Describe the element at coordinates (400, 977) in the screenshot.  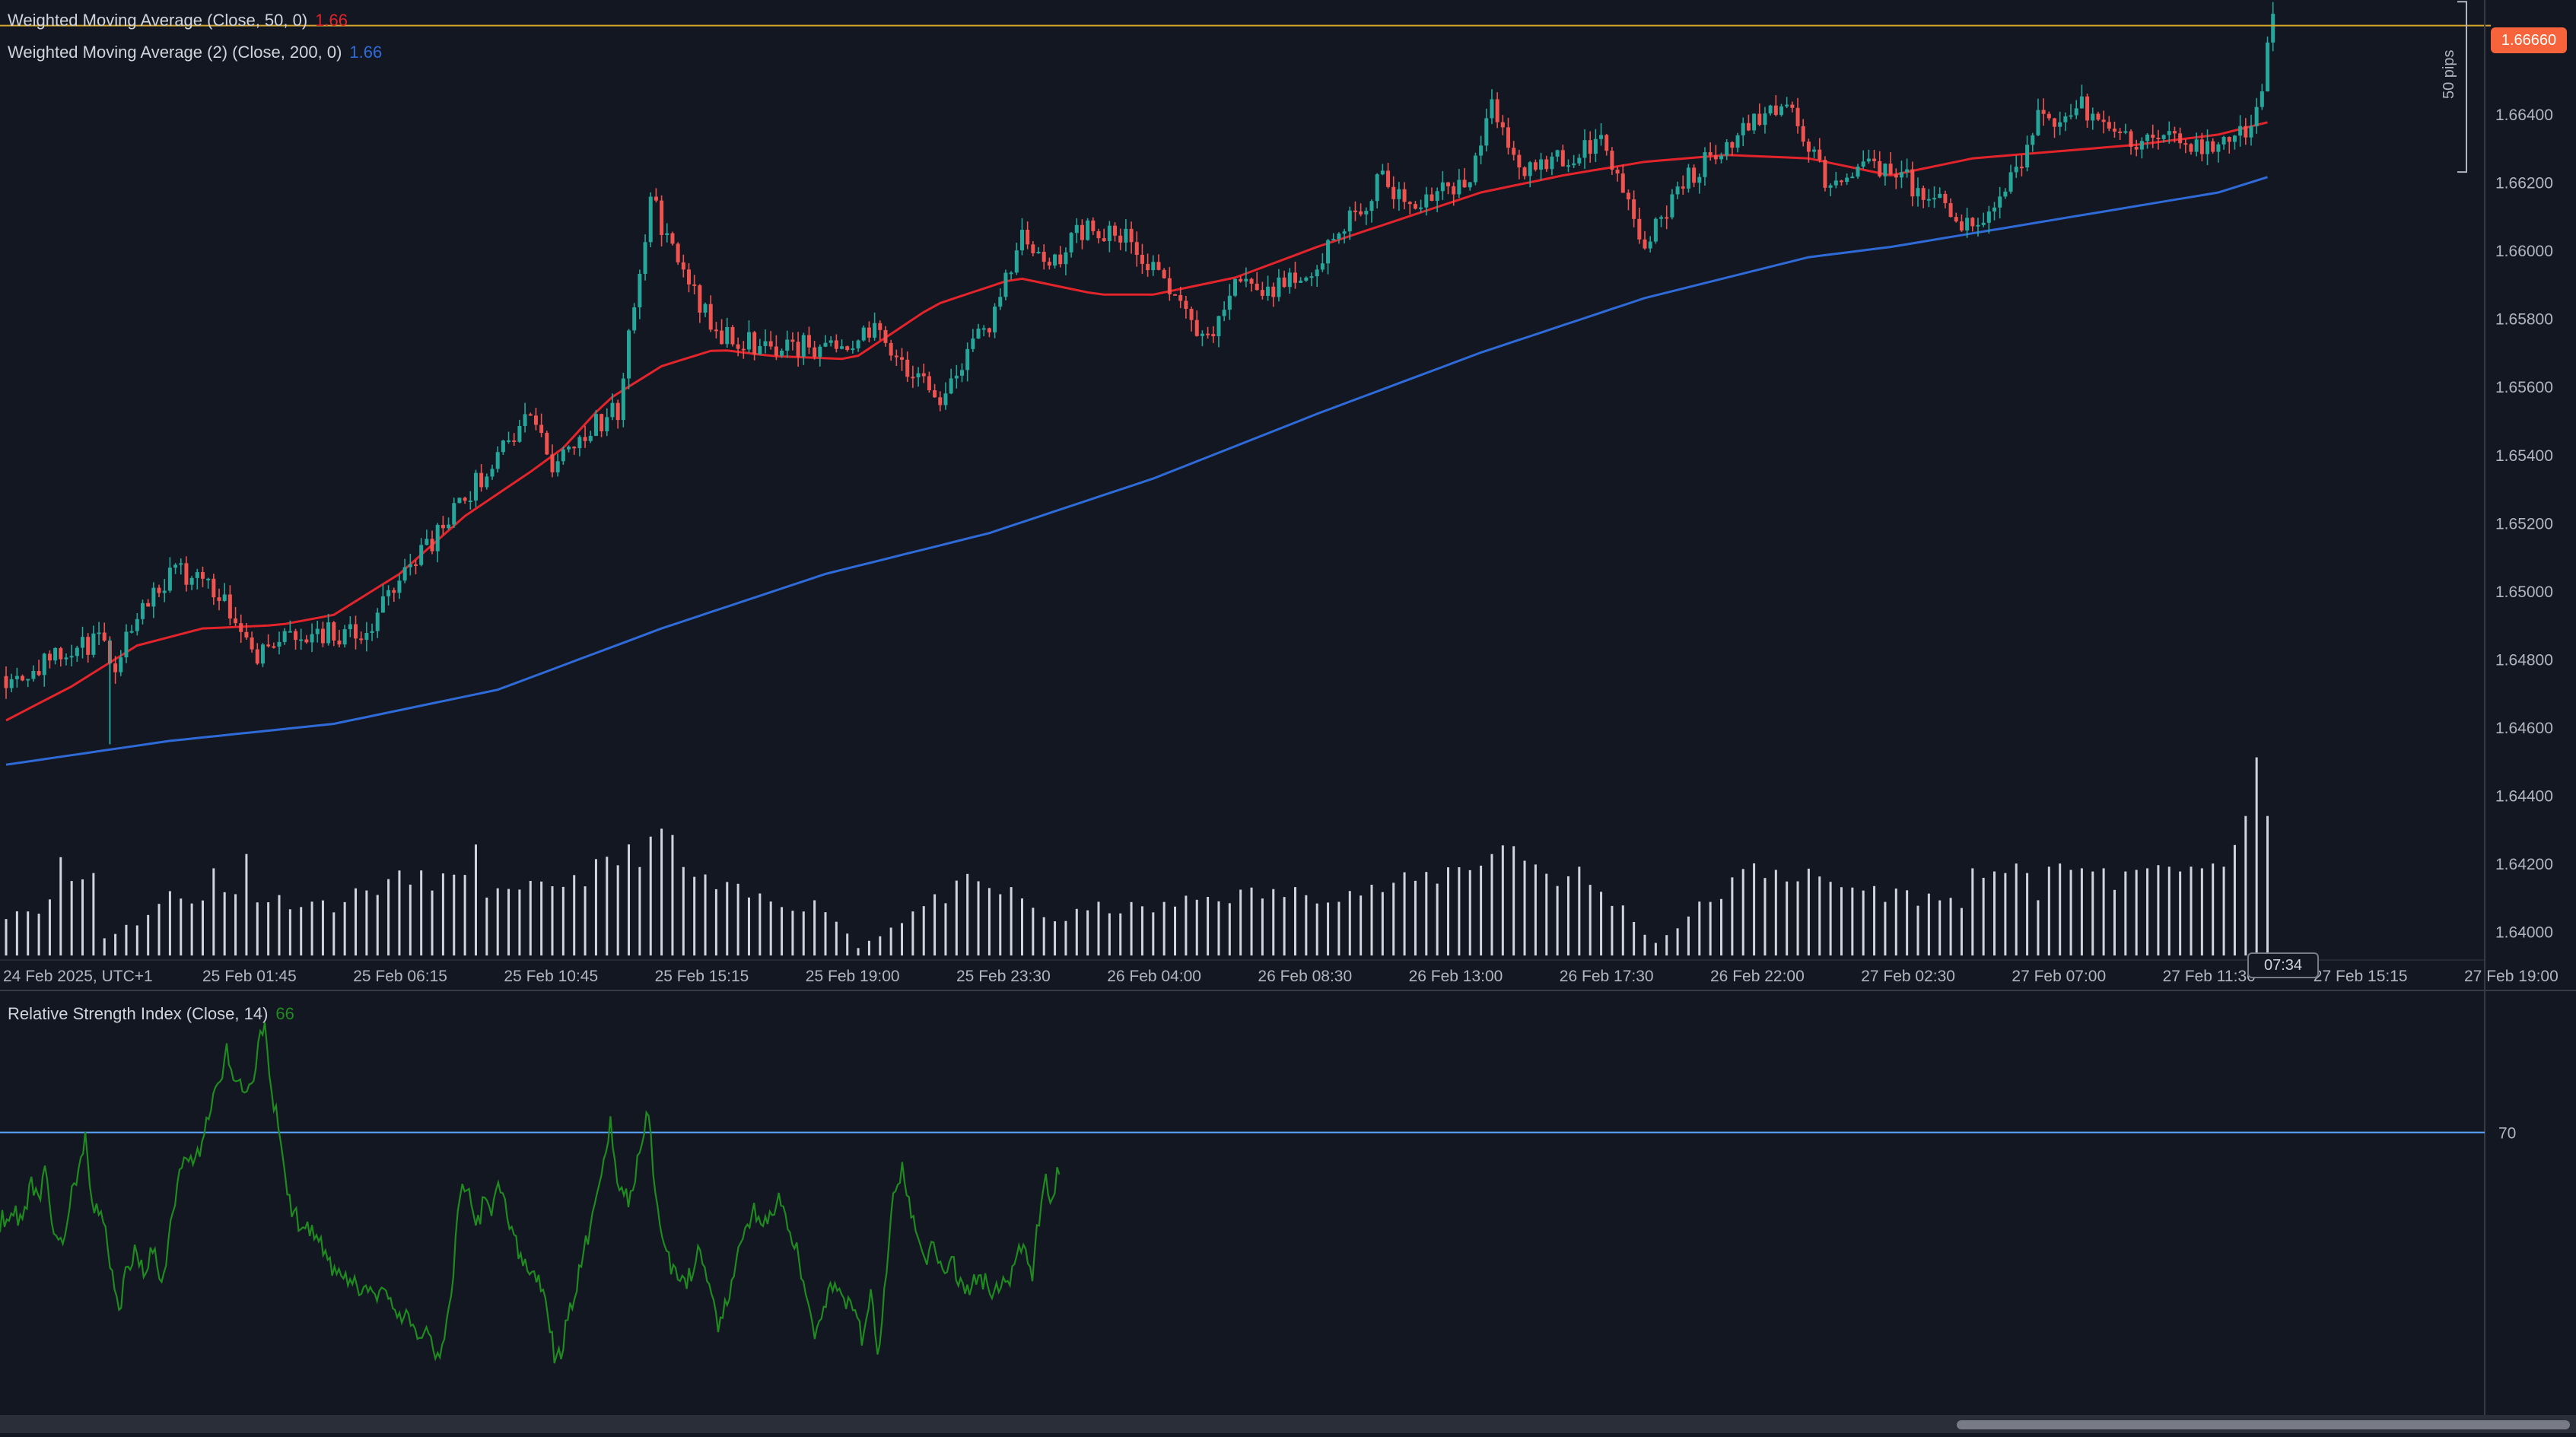
I see `time-tick-2: 25 Feb 06:15` at that location.